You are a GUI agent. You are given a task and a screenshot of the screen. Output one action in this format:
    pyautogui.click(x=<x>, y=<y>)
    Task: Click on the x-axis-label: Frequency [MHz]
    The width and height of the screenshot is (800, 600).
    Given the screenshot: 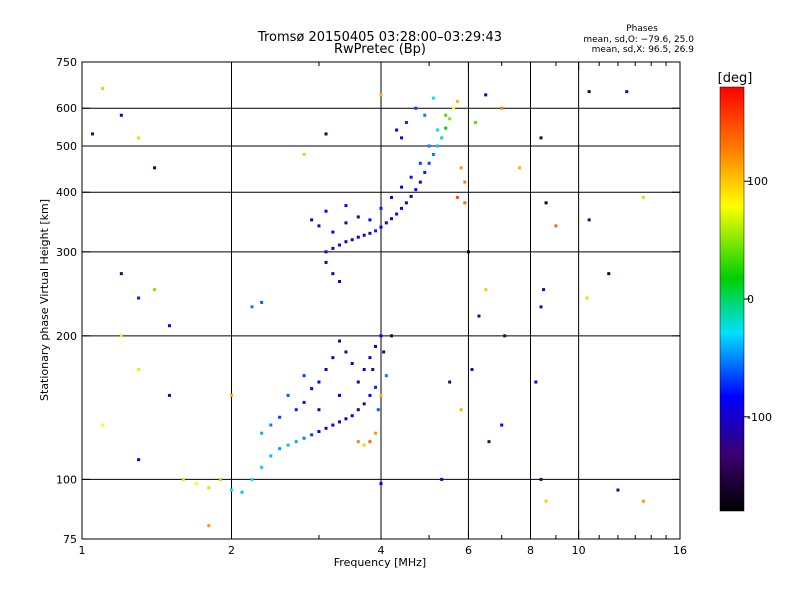 What is the action you would take?
    pyautogui.click(x=380, y=562)
    